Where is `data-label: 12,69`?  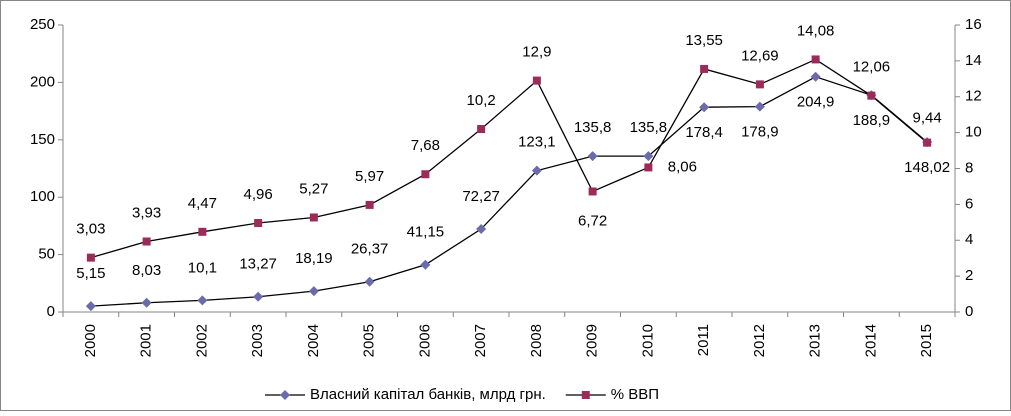 data-label: 12,69 is located at coordinates (760, 55).